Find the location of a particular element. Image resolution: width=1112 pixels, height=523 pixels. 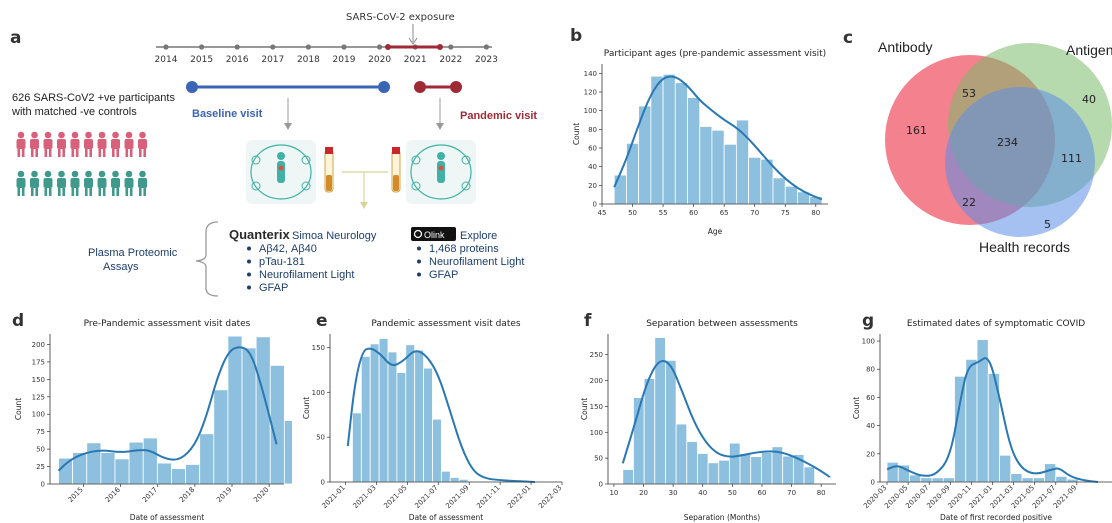

pandemic-end-dot is located at coordinates (456, 87).